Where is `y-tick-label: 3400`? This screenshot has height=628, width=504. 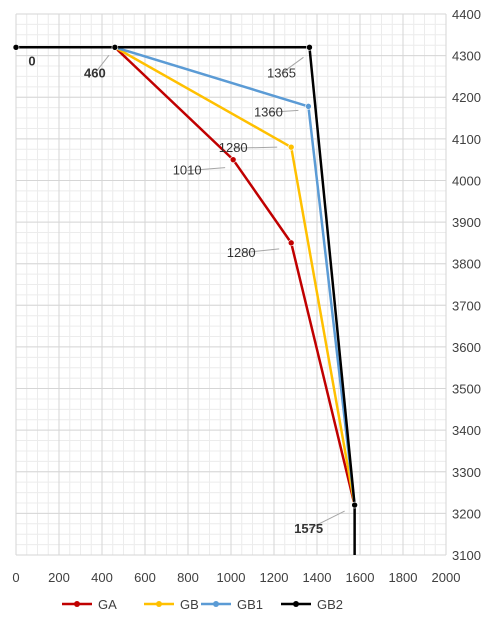
y-tick-label: 3400 is located at coordinates (466, 430).